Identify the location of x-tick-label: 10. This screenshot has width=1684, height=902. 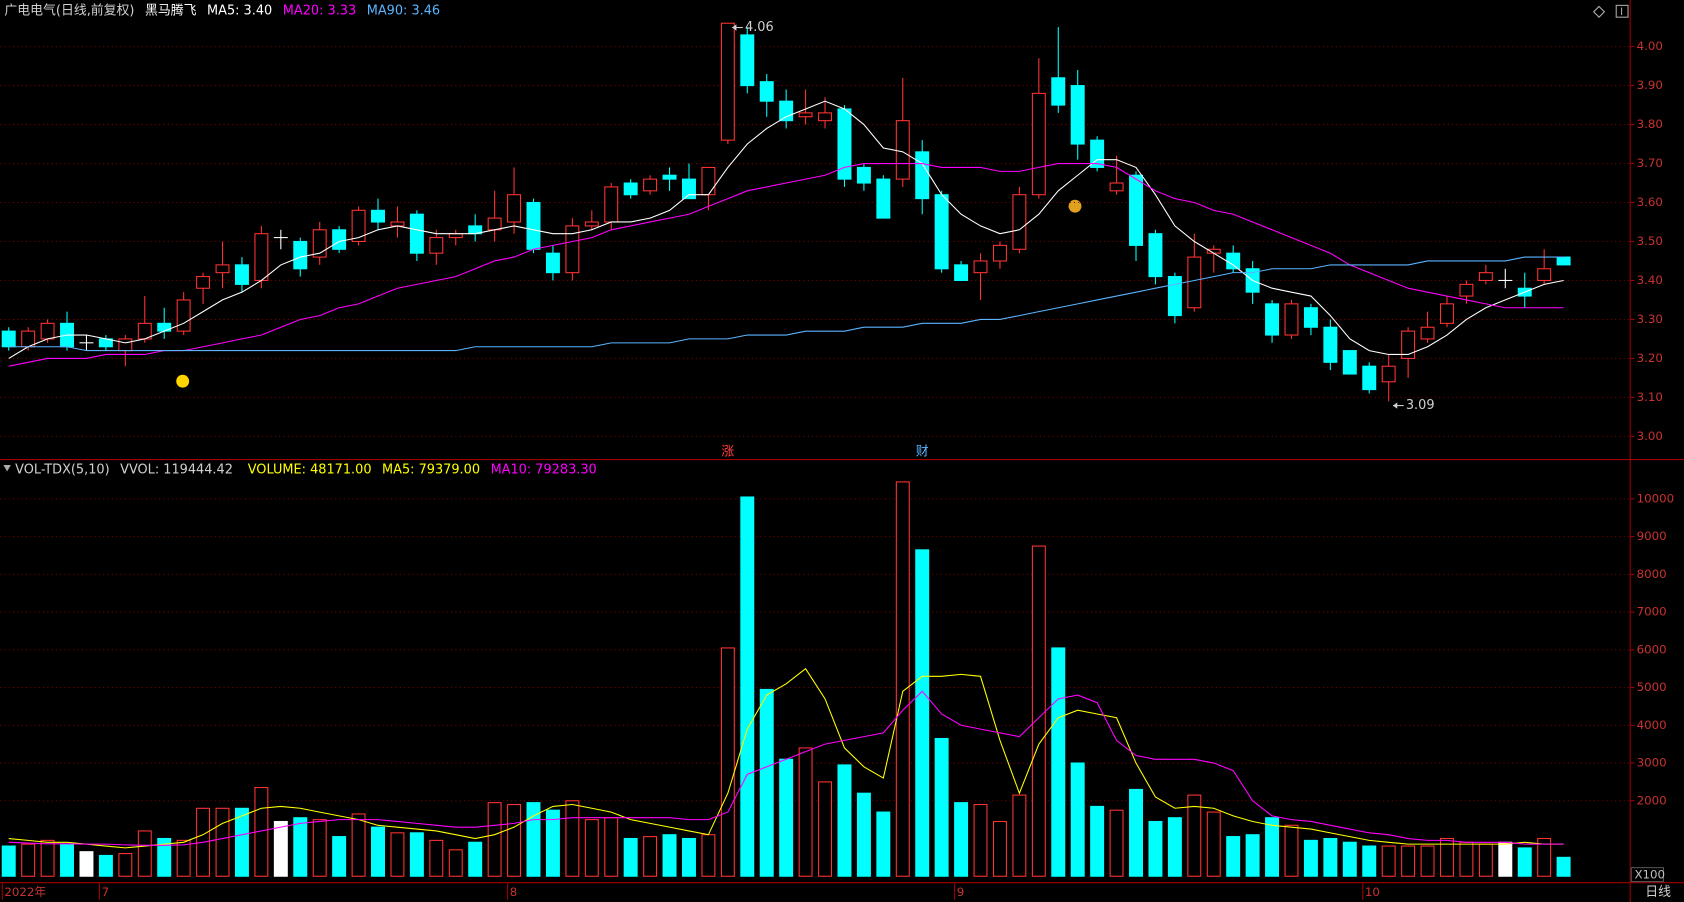
(1372, 892).